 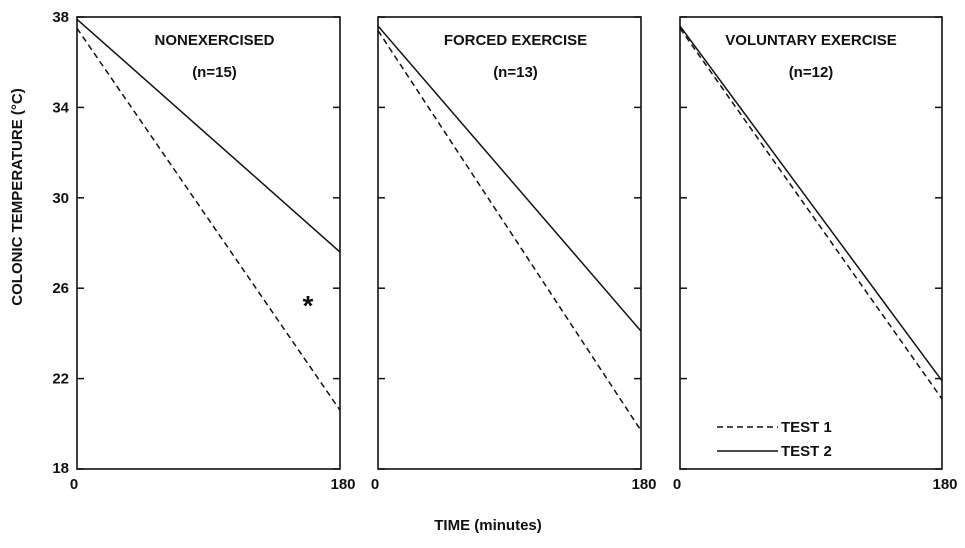 What do you see at coordinates (60, 288) in the screenshot?
I see `y-tick-label: 26` at bounding box center [60, 288].